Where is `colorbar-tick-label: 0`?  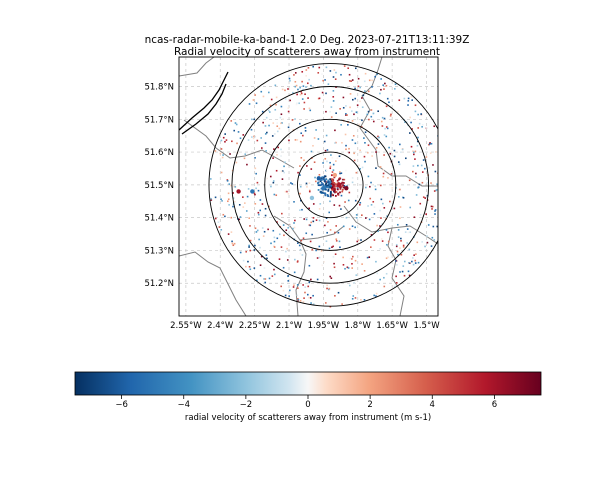 colorbar-tick-label: 0 is located at coordinates (307, 405).